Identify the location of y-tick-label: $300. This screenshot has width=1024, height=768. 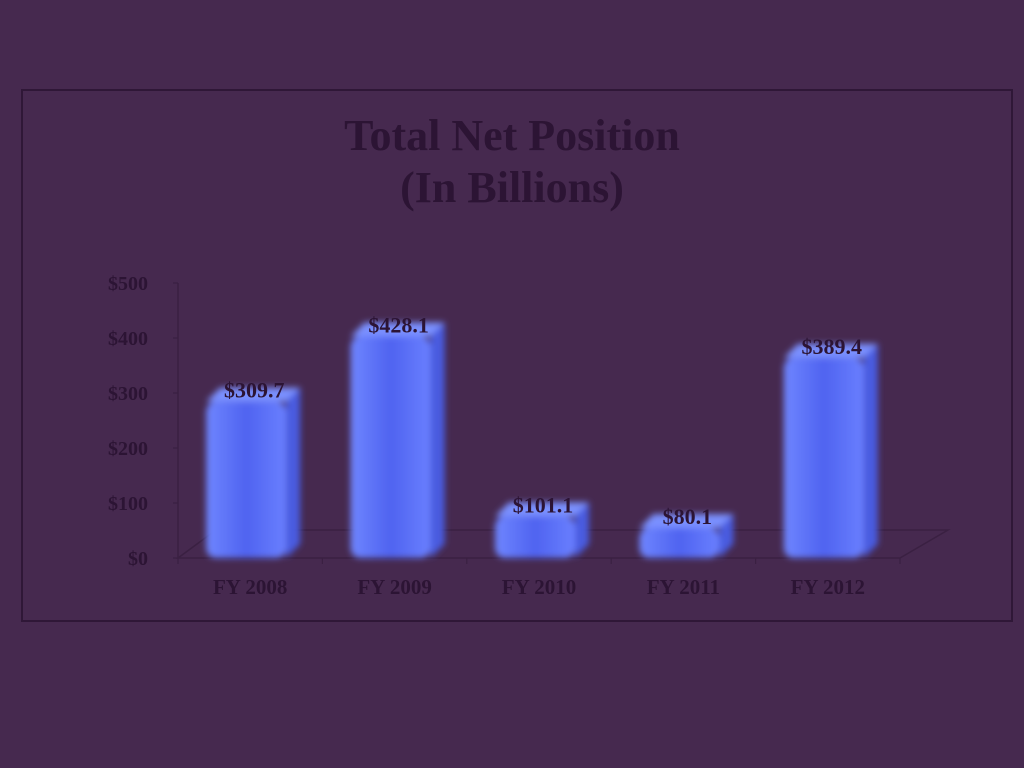
(128, 394).